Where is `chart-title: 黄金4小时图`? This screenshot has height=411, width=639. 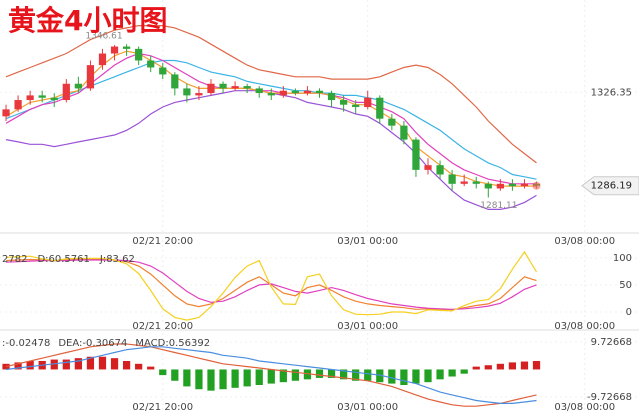
chart-title: 黄金4小时图 is located at coordinates (87, 20).